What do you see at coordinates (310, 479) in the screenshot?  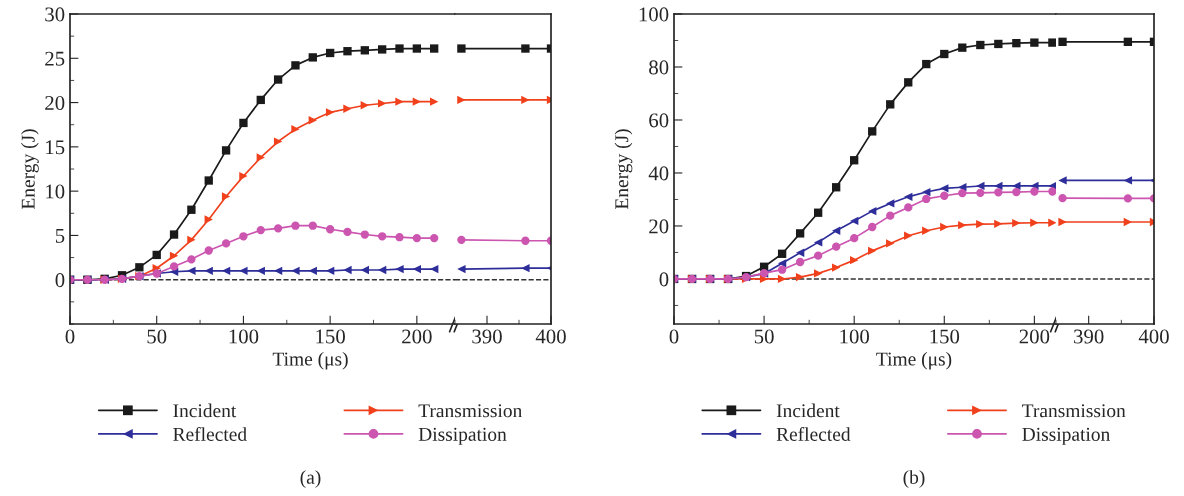 I see `text: (a)` at bounding box center [310, 479].